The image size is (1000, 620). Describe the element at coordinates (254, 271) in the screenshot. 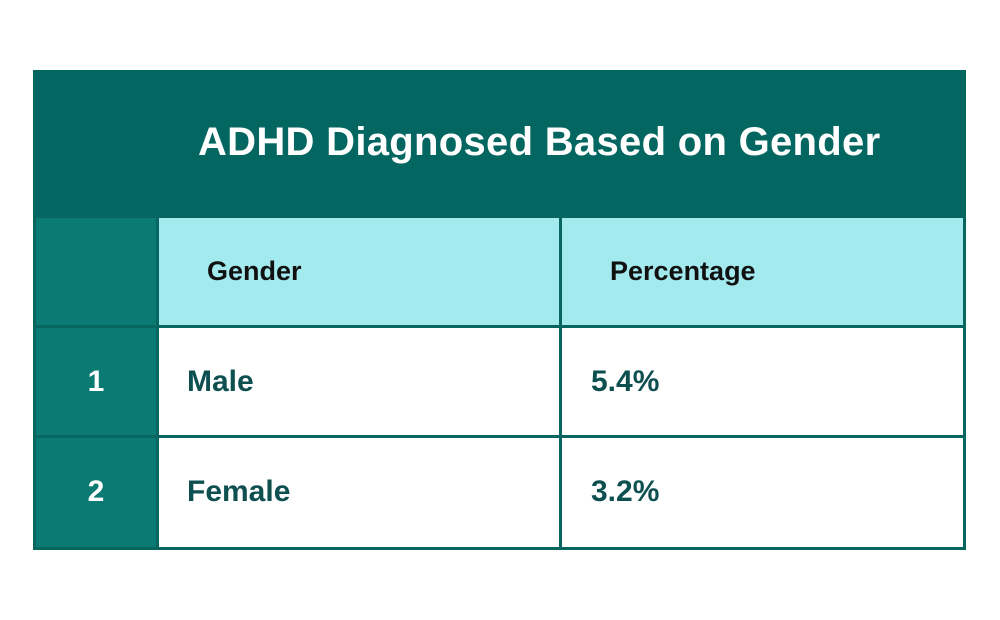

I see `column-header-gender: Gender` at that location.